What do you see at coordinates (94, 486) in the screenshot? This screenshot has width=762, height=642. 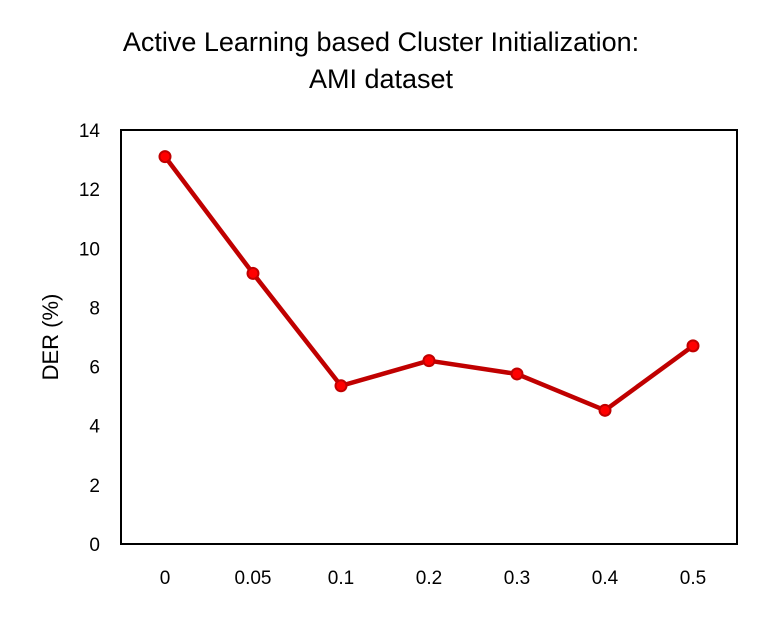 I see `y-tick-label: 2` at bounding box center [94, 486].